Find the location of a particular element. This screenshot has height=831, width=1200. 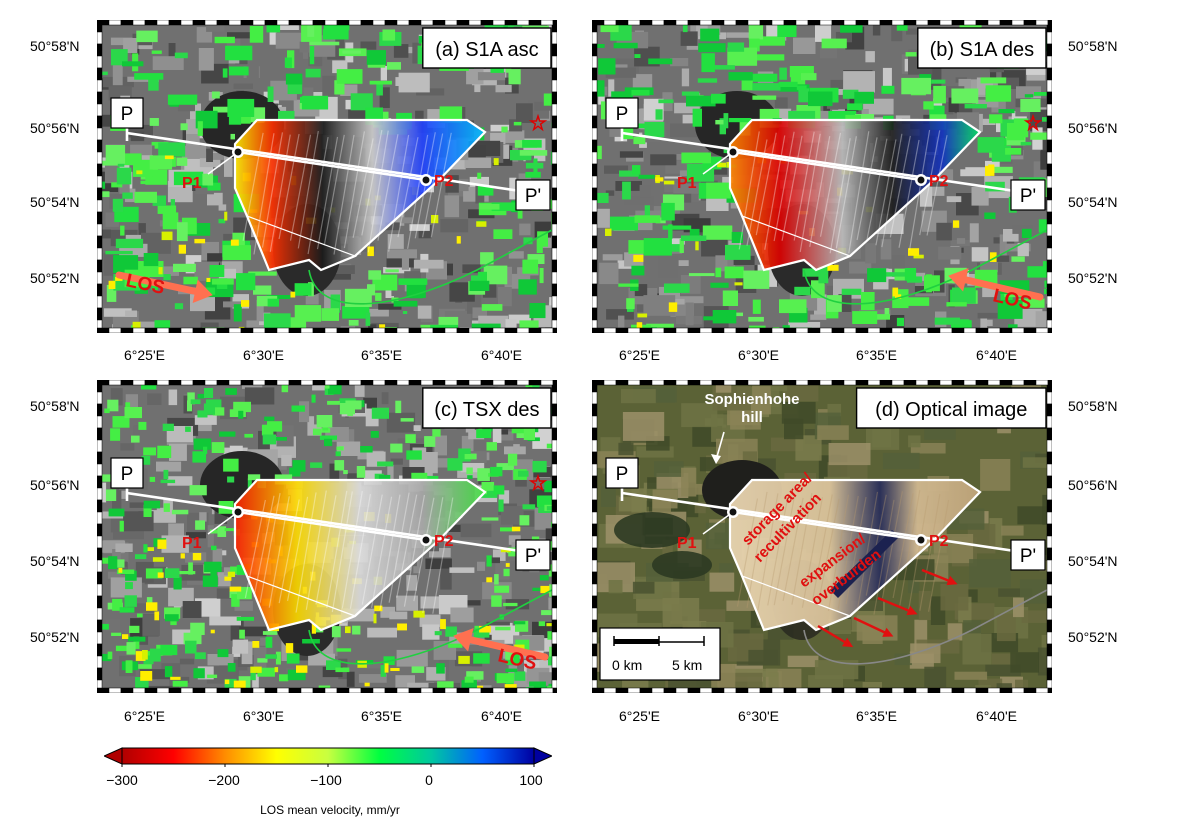

colorbar-min-arrow is located at coordinates (113, 756).